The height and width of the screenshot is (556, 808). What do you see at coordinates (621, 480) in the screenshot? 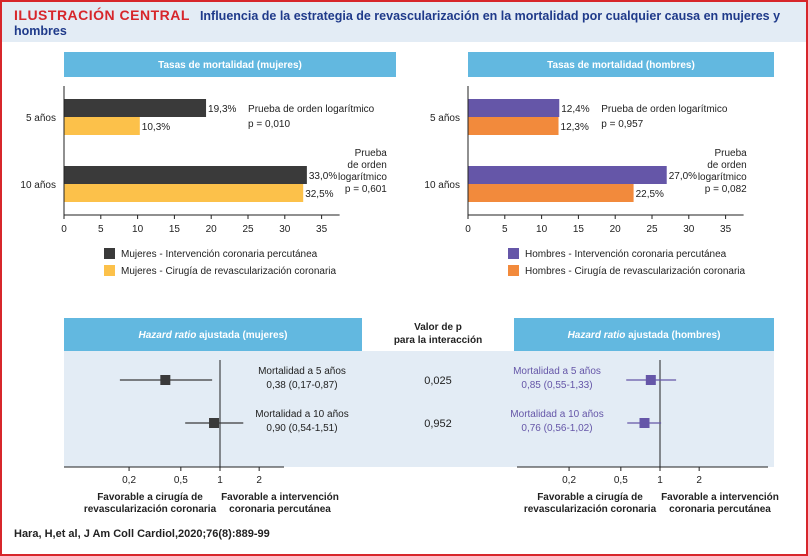
I see `men-hr-x-tick-label: 0,5` at bounding box center [621, 480].